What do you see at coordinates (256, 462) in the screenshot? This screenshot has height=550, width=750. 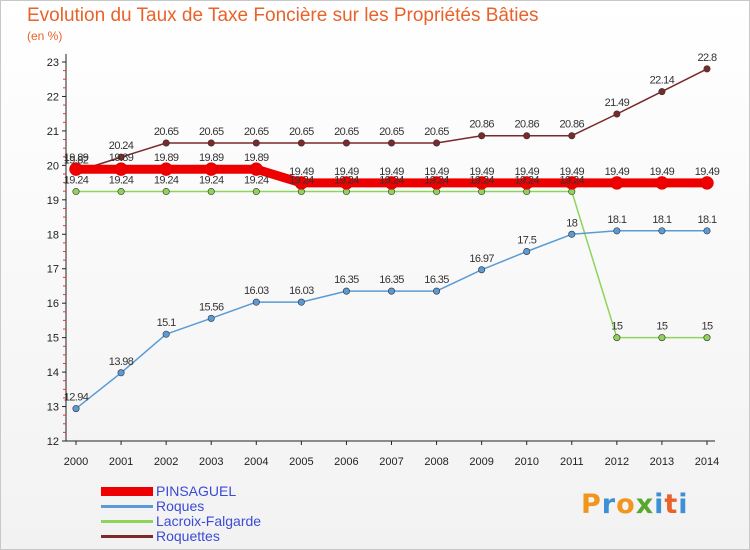 I see `x-tick-label: 2004` at bounding box center [256, 462].